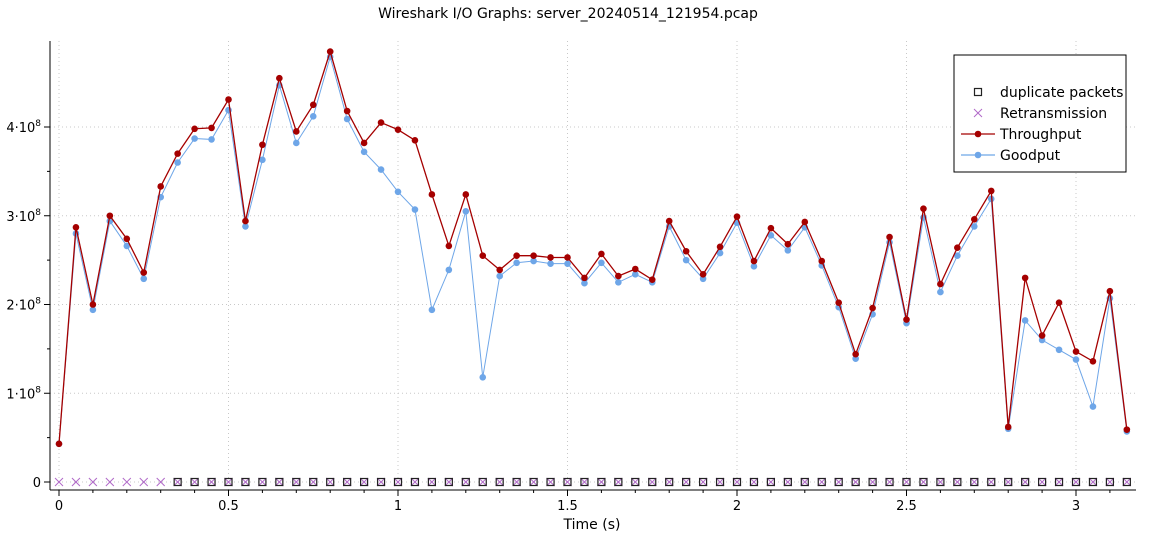 The height and width of the screenshot is (539, 1151). Describe the element at coordinates (567, 506) in the screenshot. I see `x-tick-label: 1.5` at that location.